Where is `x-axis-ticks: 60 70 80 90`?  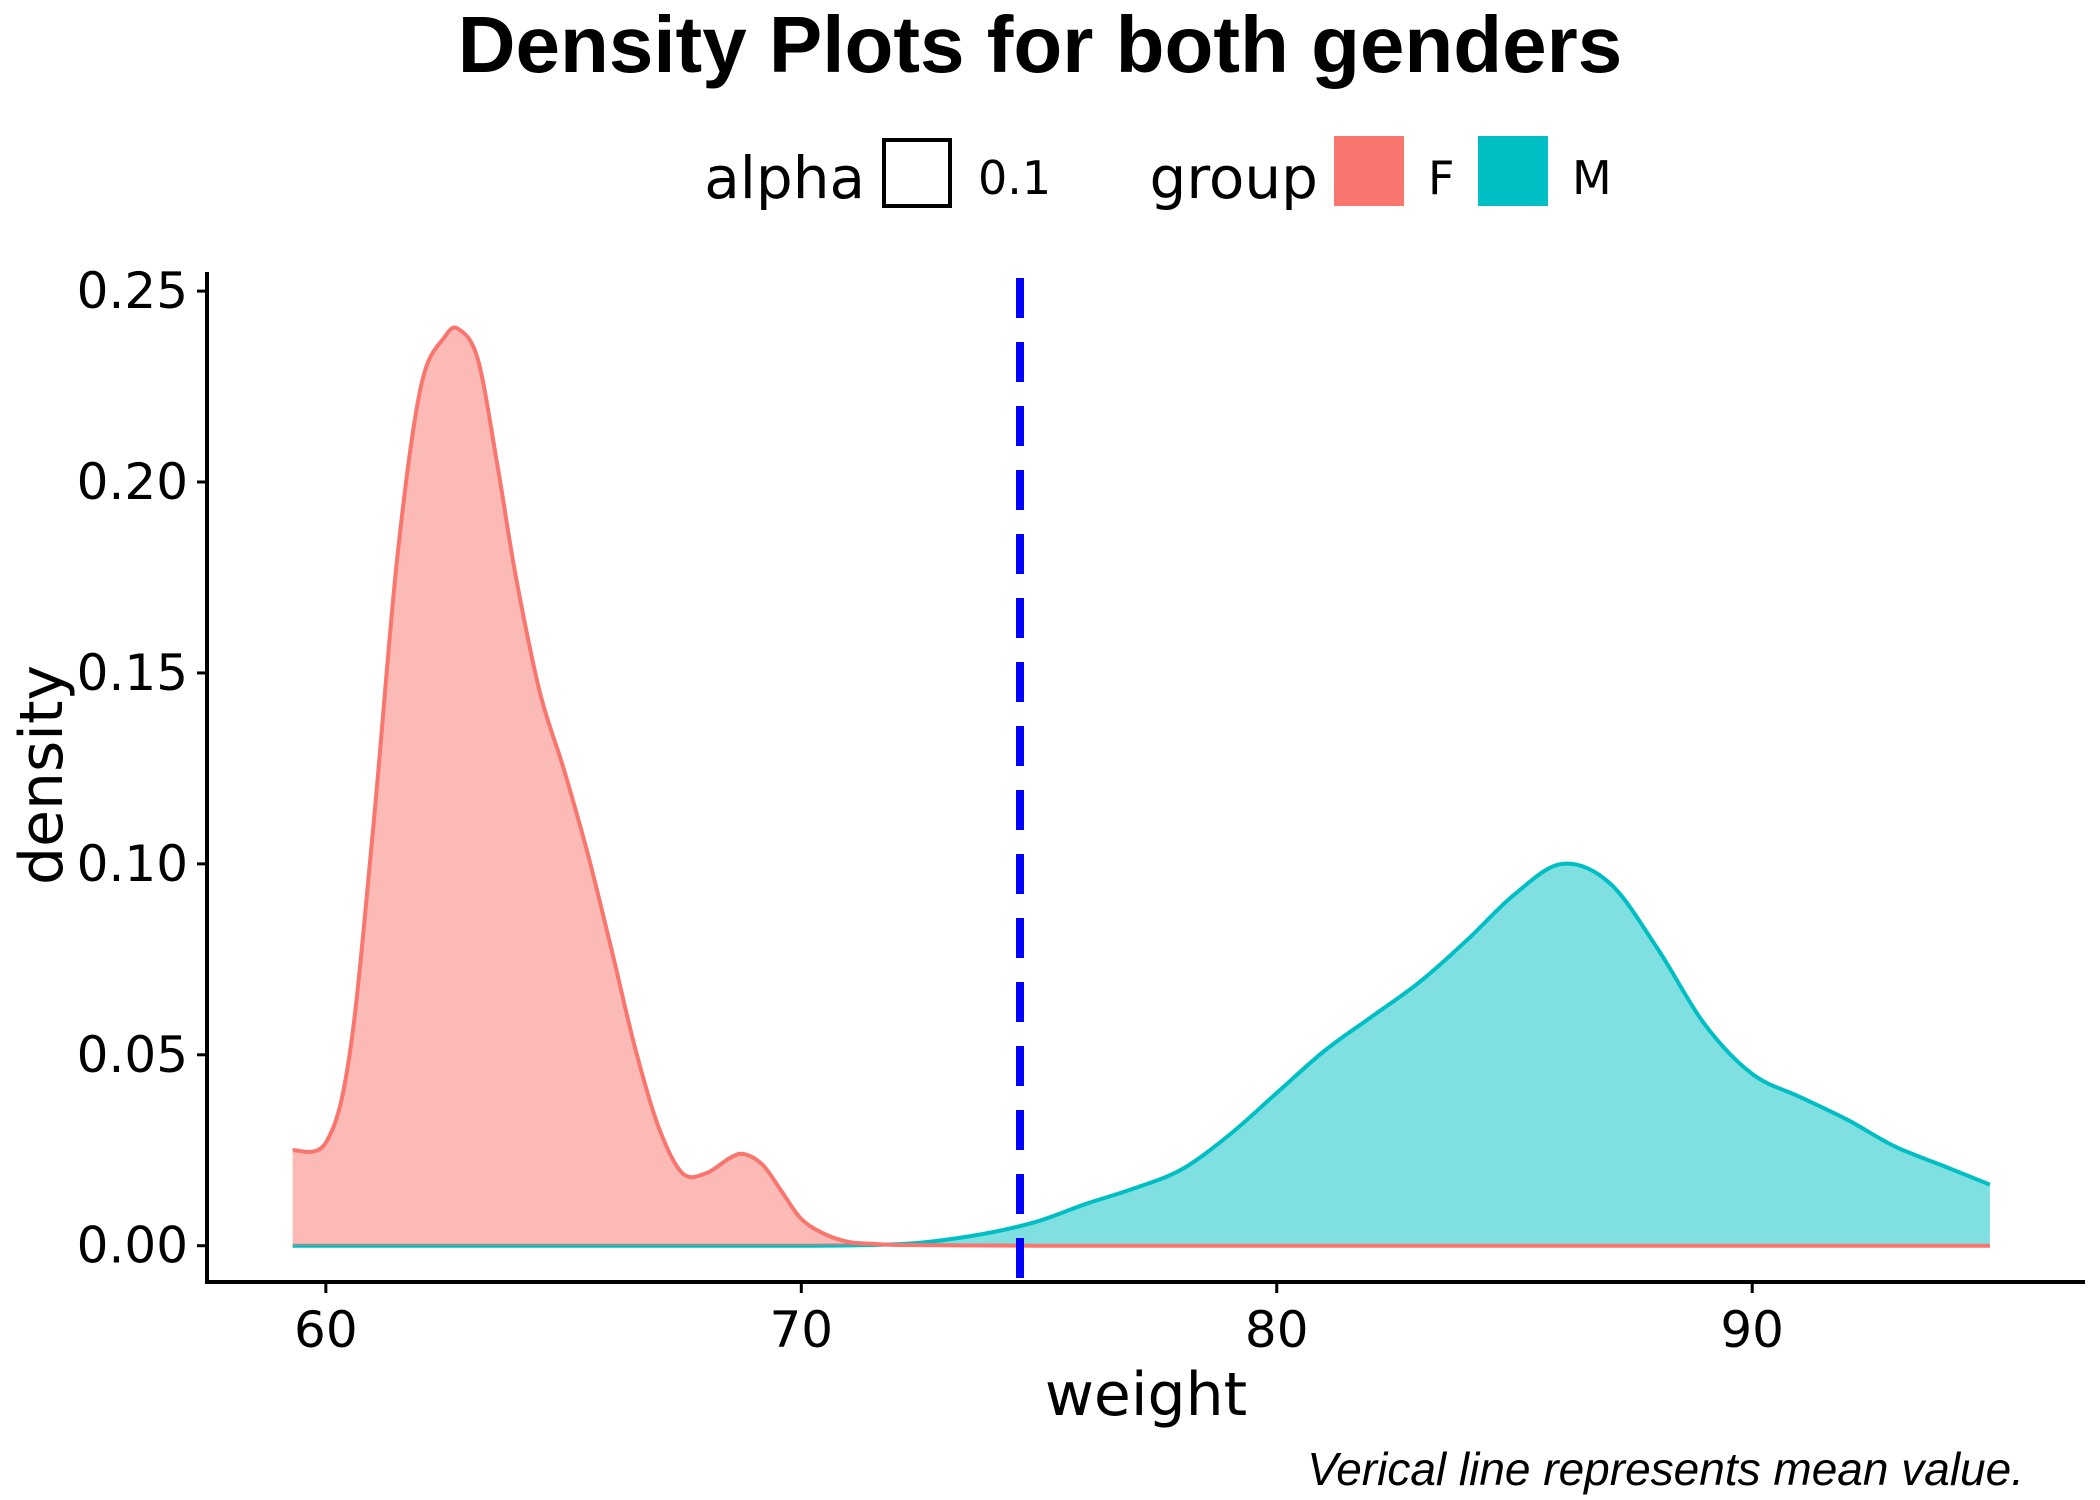
x-axis-ticks: 60 70 80 90 is located at coordinates (1039, 1320).